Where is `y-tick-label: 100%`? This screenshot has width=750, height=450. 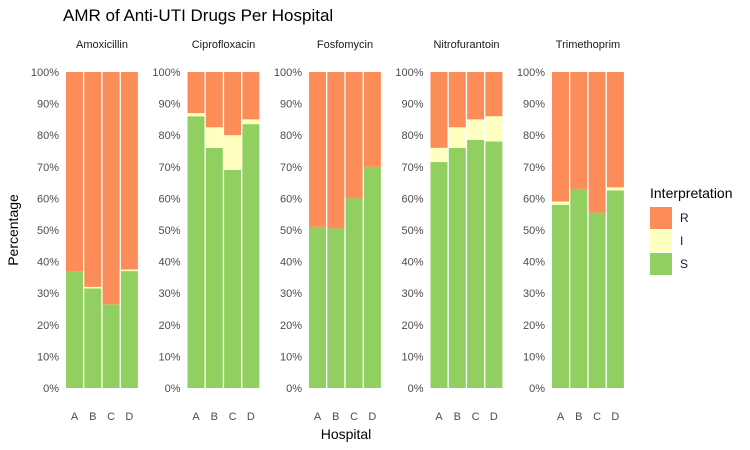 y-tick-label: 100% is located at coordinates (45, 73).